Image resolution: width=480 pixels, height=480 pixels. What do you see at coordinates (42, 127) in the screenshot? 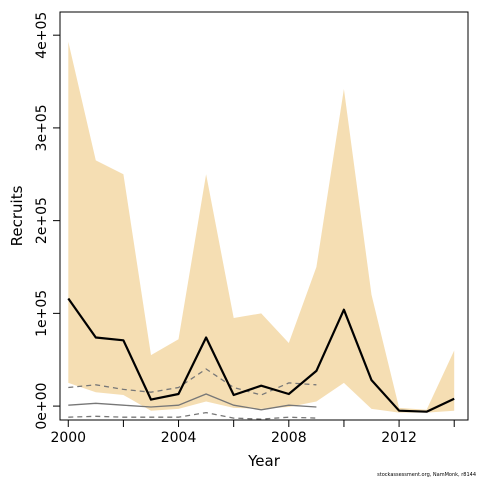
I see `y-tick-label: 3e+05` at bounding box center [42, 127].